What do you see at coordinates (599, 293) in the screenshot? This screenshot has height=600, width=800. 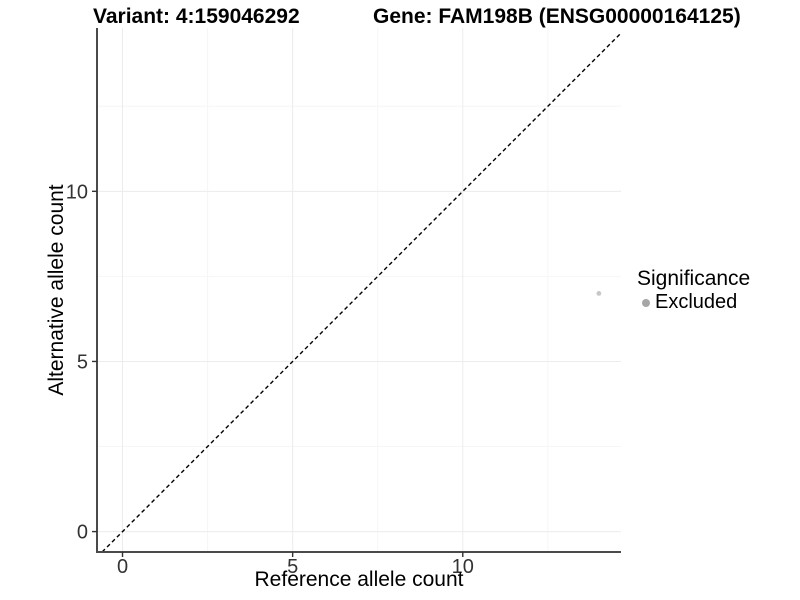 I see `data-point` at bounding box center [599, 293].